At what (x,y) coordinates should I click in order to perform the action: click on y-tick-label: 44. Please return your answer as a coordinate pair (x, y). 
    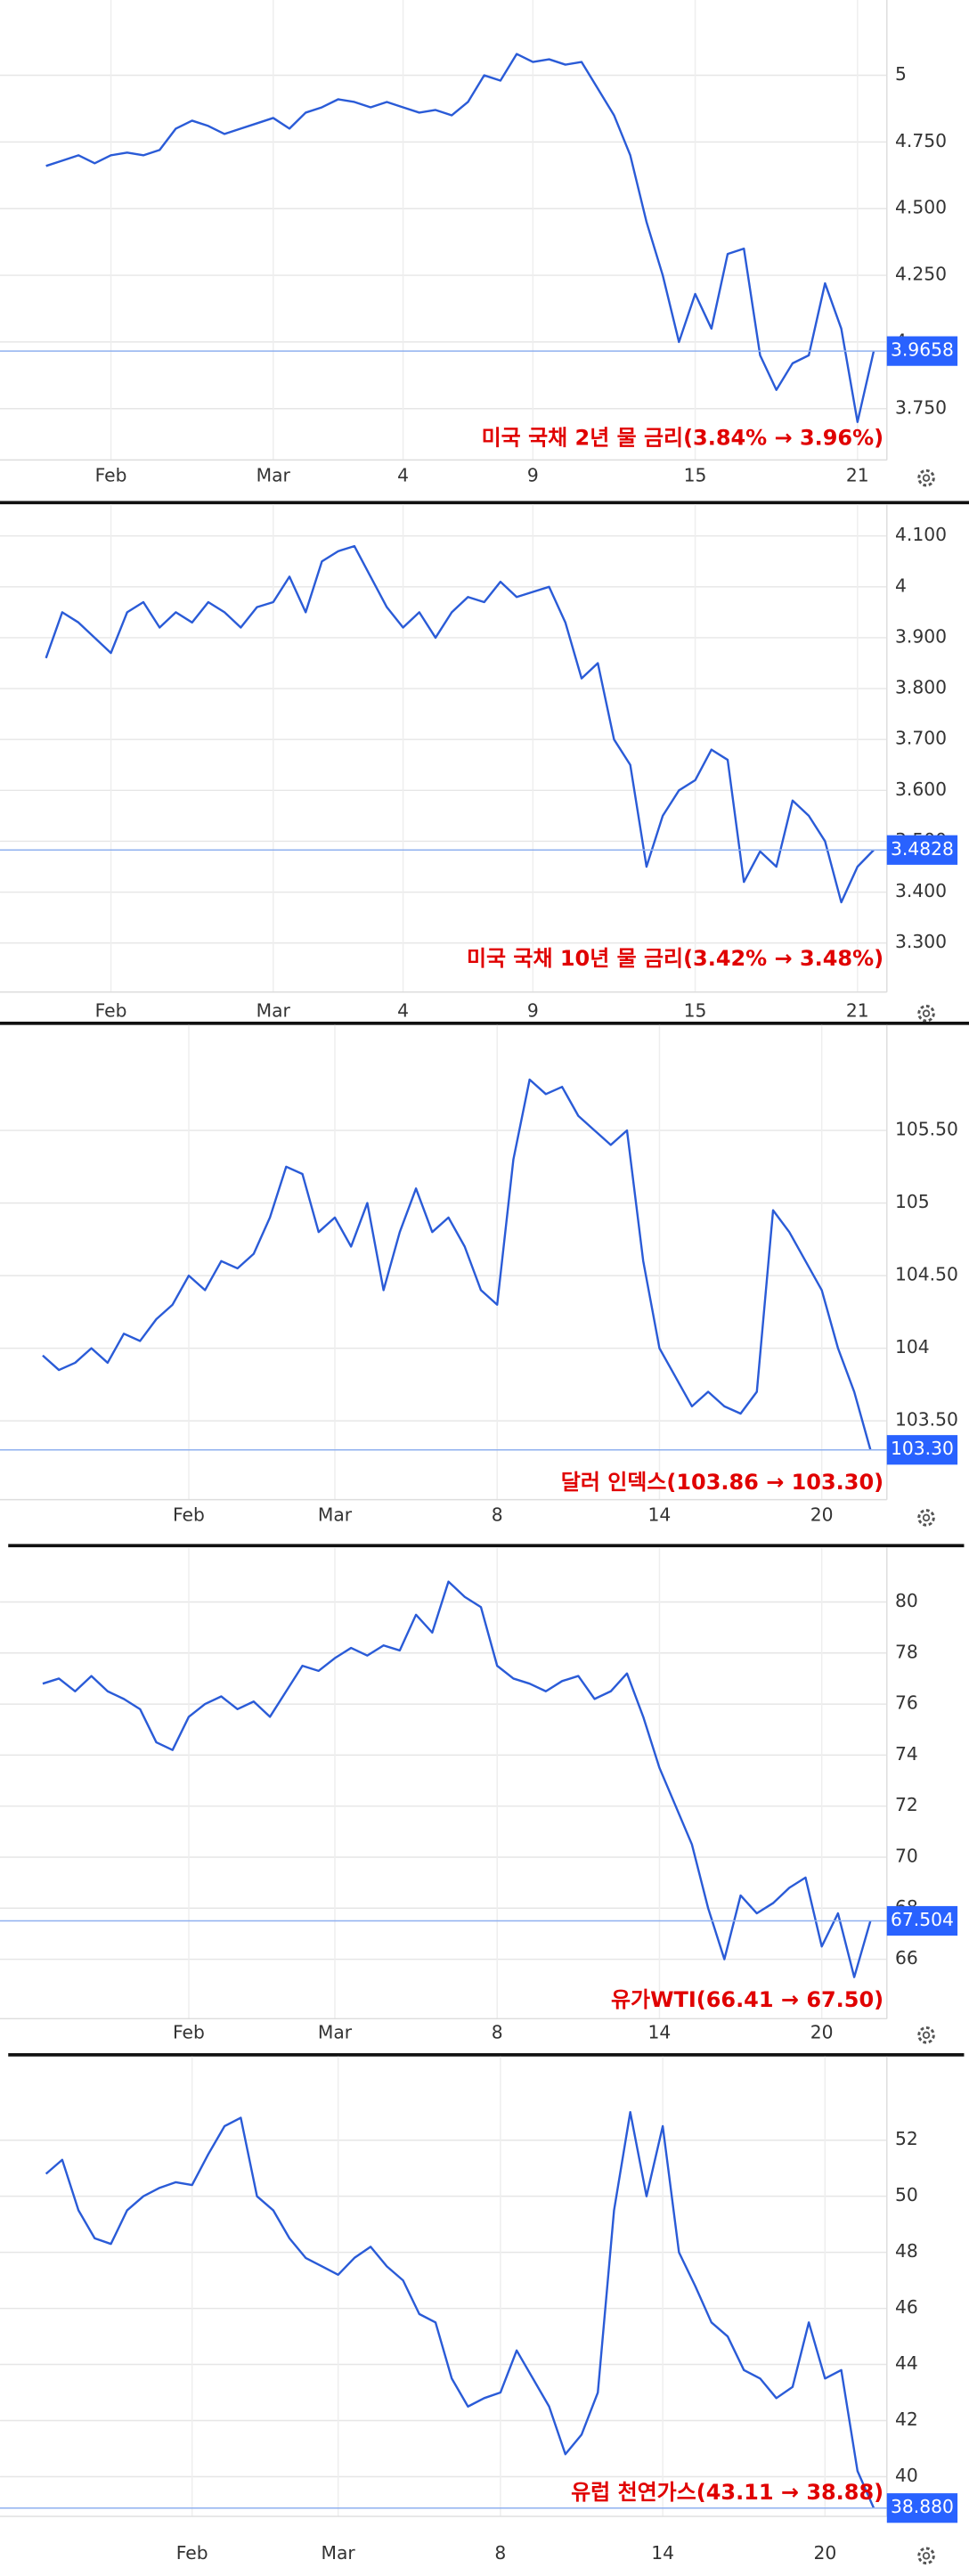
    Looking at the image, I should click on (906, 2363).